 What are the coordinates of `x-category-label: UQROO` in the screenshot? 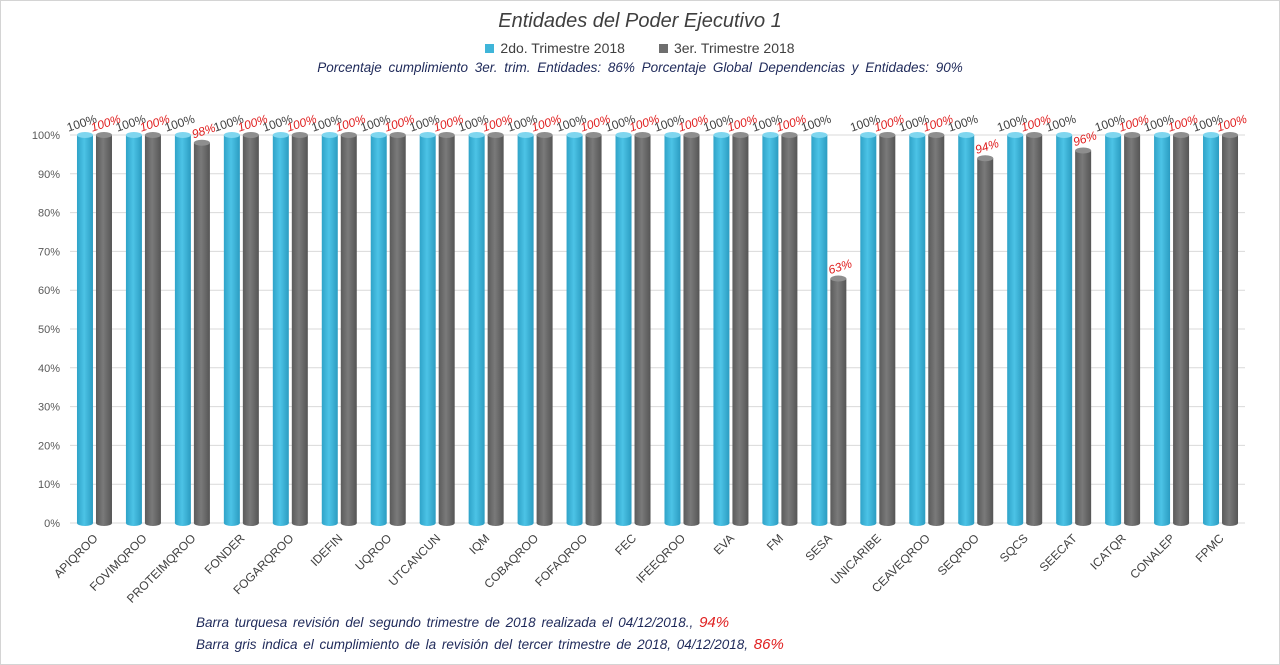 It's located at (373, 552).